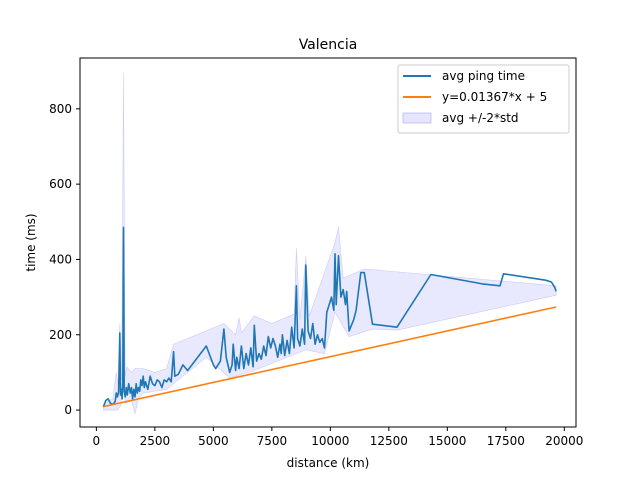 Image resolution: width=640 pixels, height=484 pixels. What do you see at coordinates (155, 441) in the screenshot?
I see `x-tick-label: 2500` at bounding box center [155, 441].